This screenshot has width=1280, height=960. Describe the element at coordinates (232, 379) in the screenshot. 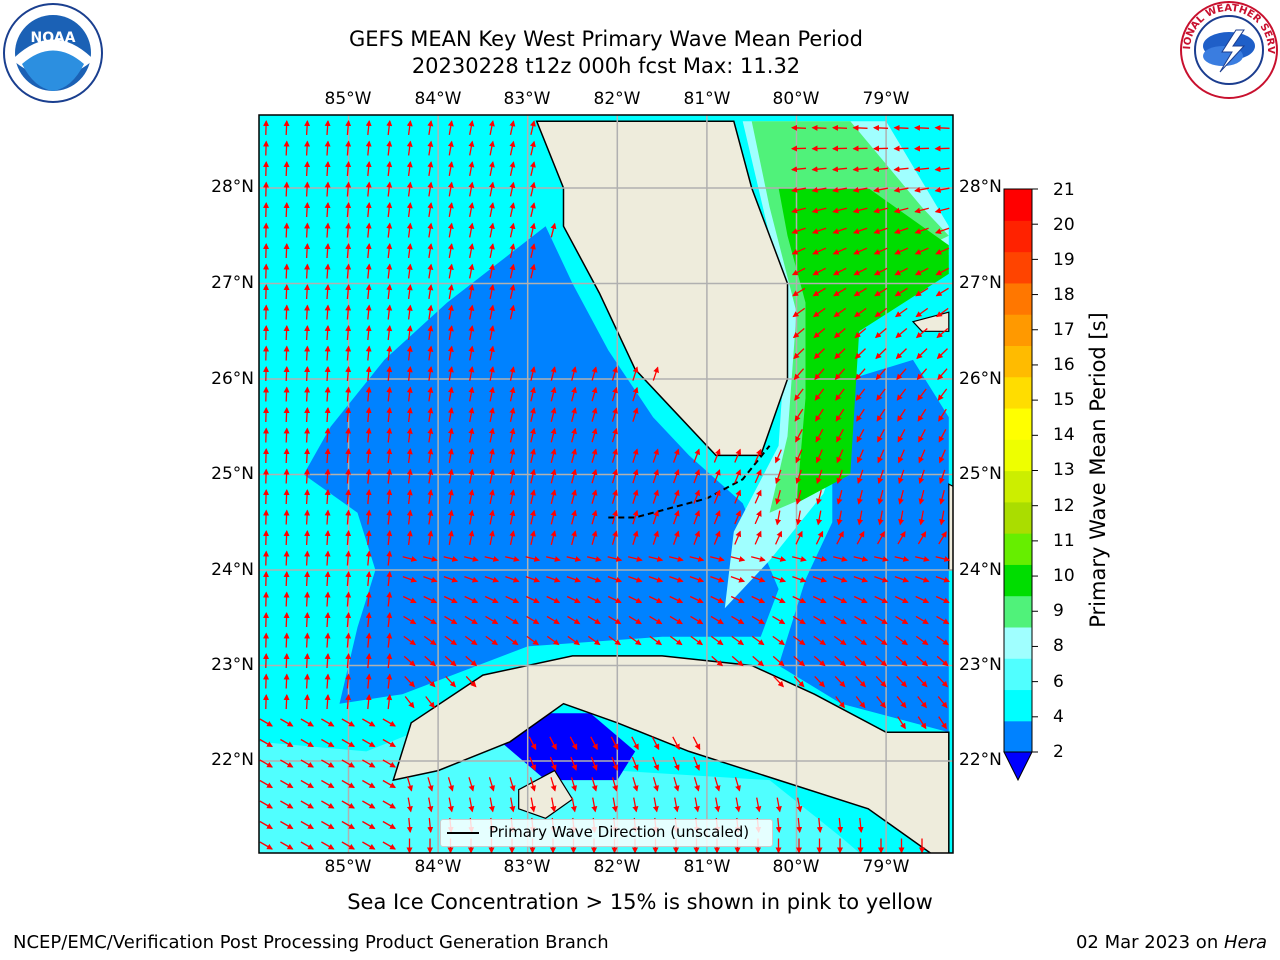

I see `lat-label-left: 26°N` at that location.